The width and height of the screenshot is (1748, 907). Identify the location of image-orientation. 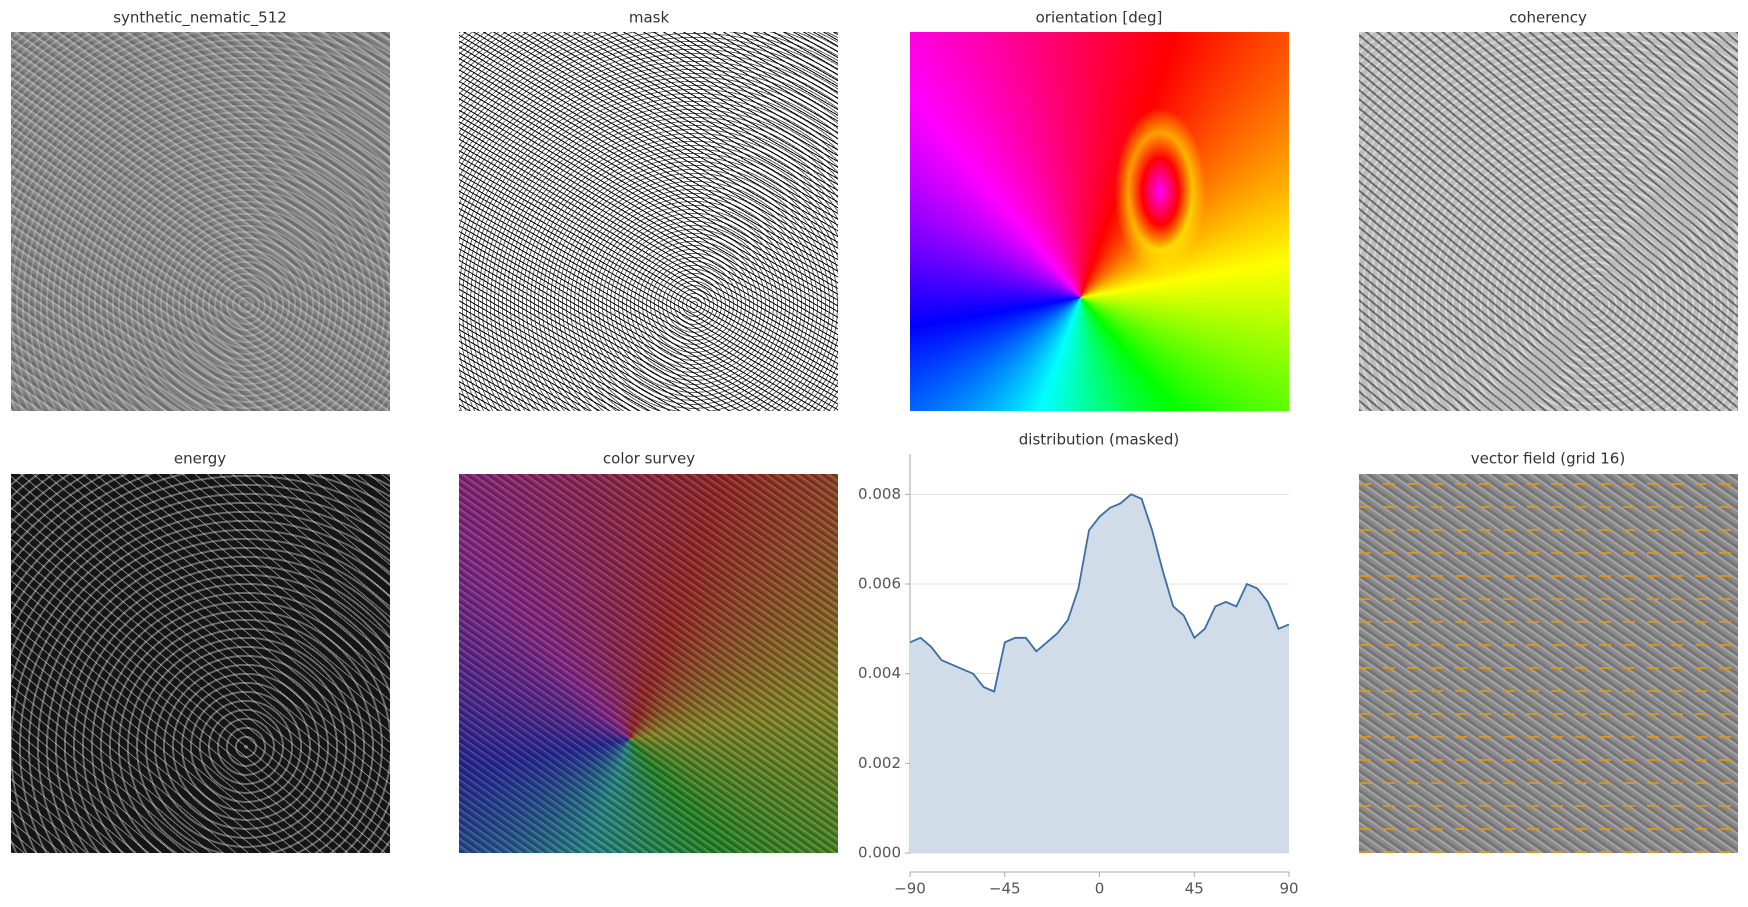
(1099, 221).